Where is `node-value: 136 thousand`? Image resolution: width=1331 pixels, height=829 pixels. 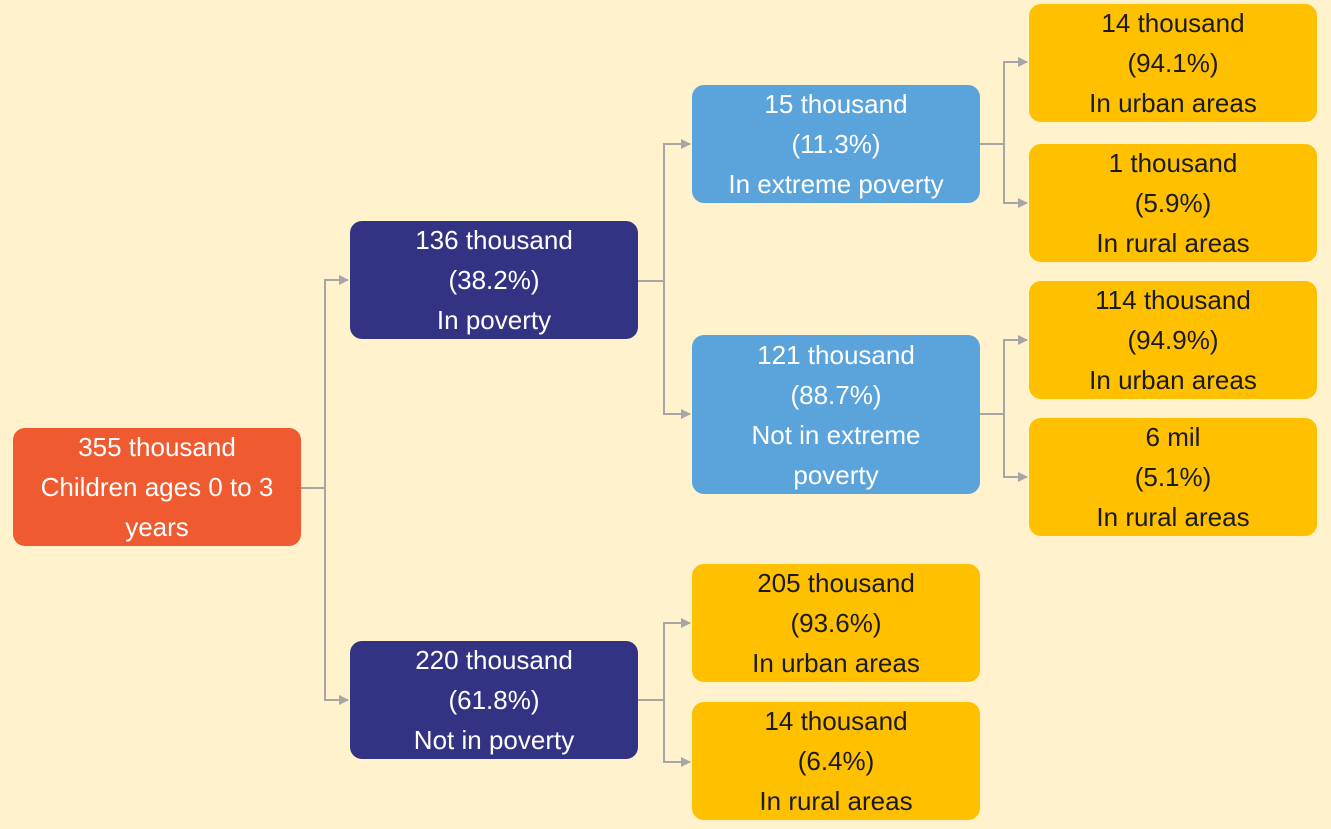
node-value: 136 thousand is located at coordinates (494, 240).